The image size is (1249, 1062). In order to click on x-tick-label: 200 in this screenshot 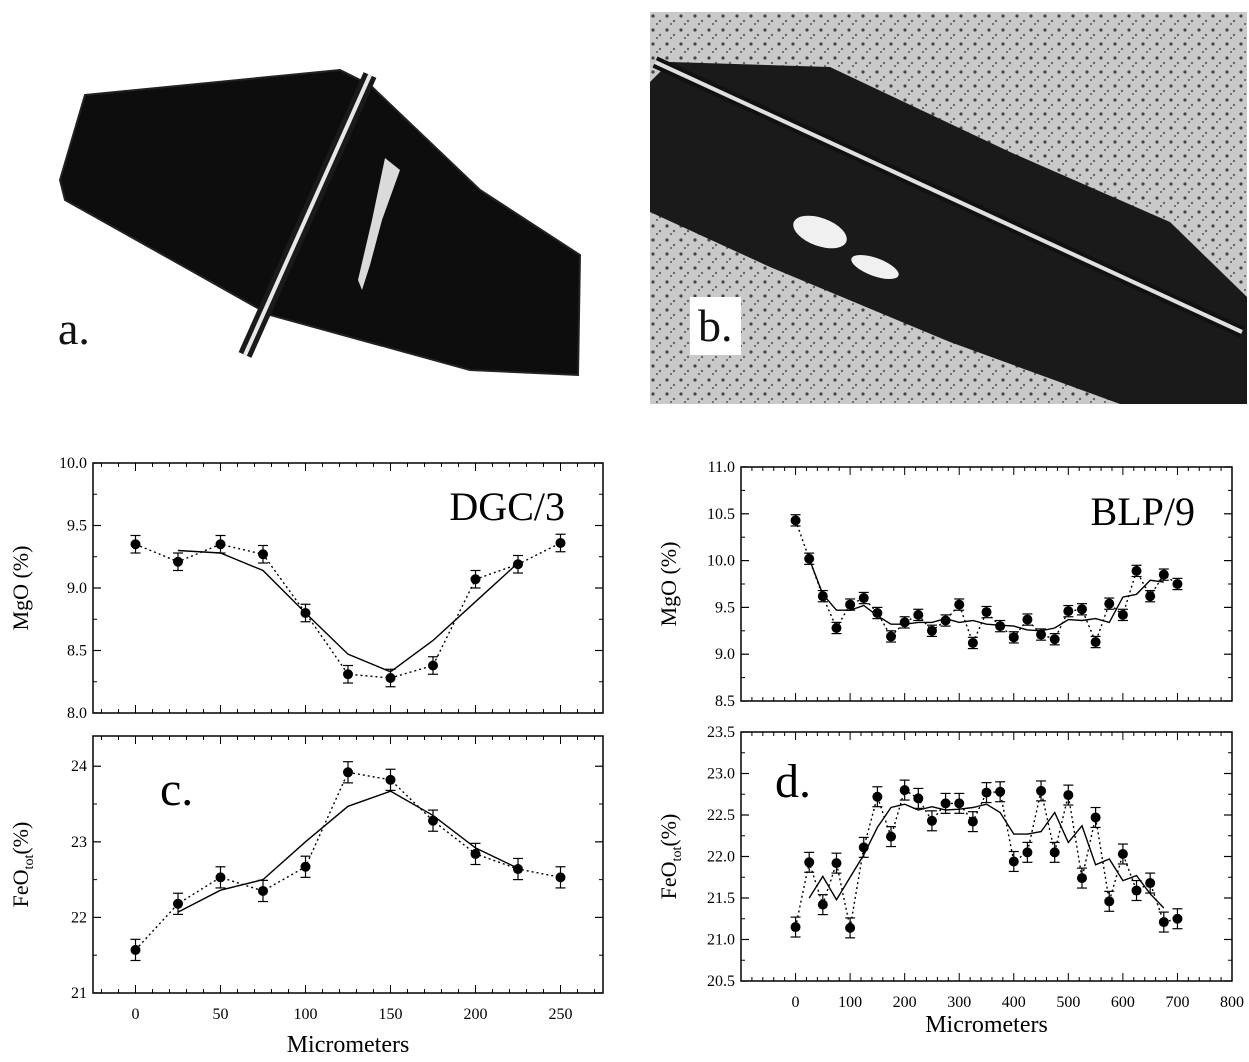, I will do `click(905, 1002)`.